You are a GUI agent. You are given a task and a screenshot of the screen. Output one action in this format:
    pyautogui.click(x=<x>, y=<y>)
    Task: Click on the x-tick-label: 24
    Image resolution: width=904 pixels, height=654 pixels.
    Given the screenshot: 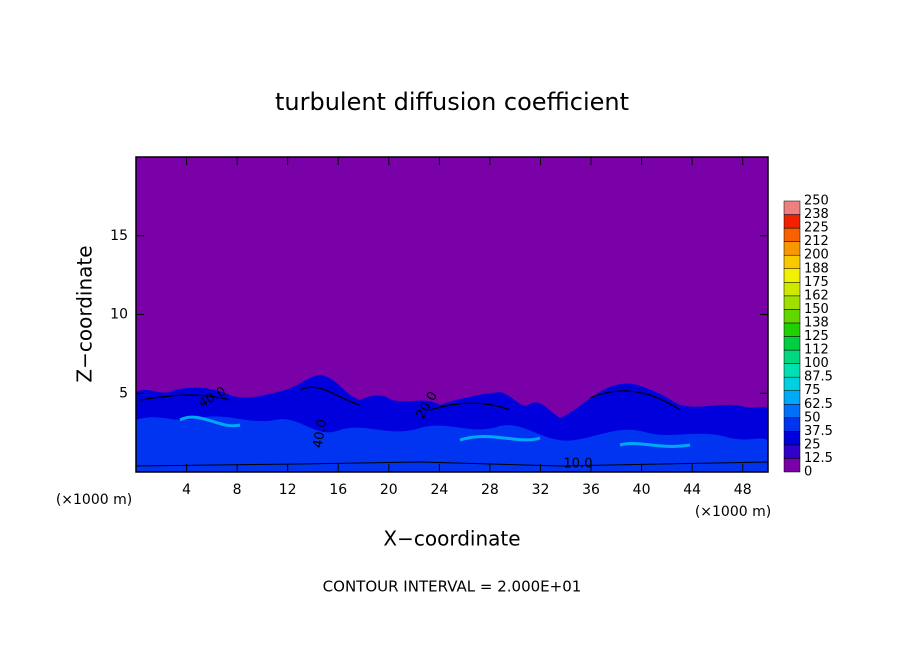 What is the action you would take?
    pyautogui.click(x=439, y=490)
    